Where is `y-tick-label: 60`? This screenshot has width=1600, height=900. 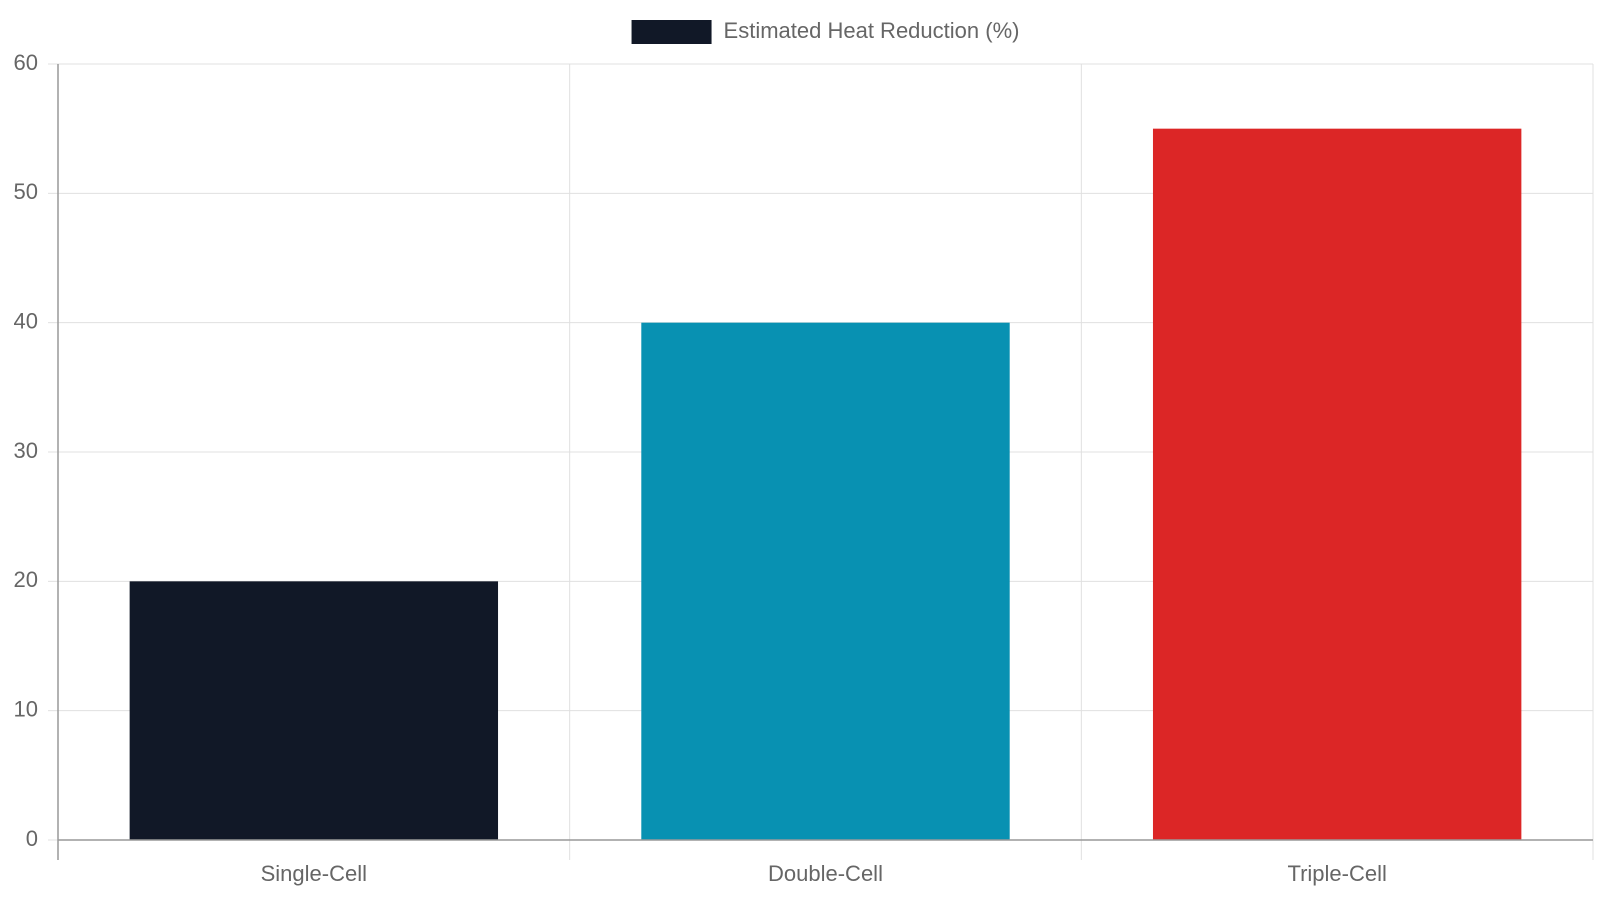 y-tick-label: 60 is located at coordinates (26, 62).